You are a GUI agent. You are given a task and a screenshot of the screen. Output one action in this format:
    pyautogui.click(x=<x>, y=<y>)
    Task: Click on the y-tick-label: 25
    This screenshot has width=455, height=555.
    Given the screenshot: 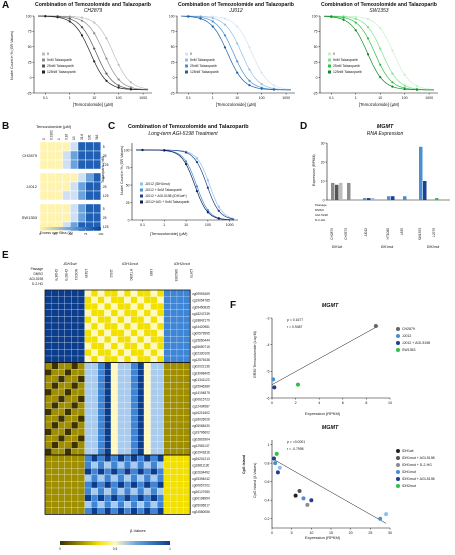 What is the action you would take?
    pyautogui.click(x=173, y=63)
    